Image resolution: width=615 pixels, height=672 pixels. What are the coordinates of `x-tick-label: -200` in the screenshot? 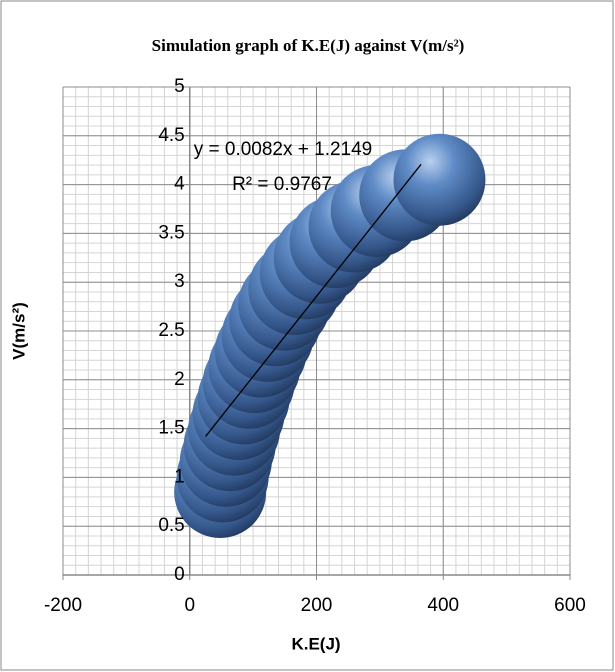 It's located at (63, 605).